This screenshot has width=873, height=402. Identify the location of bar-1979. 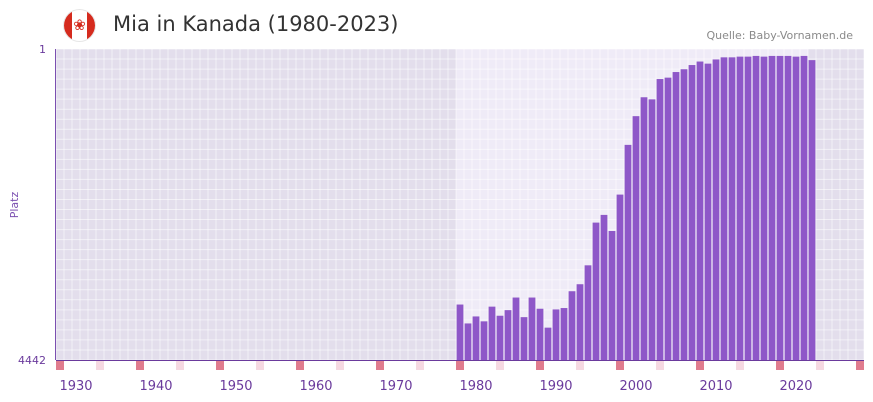
(468, 341).